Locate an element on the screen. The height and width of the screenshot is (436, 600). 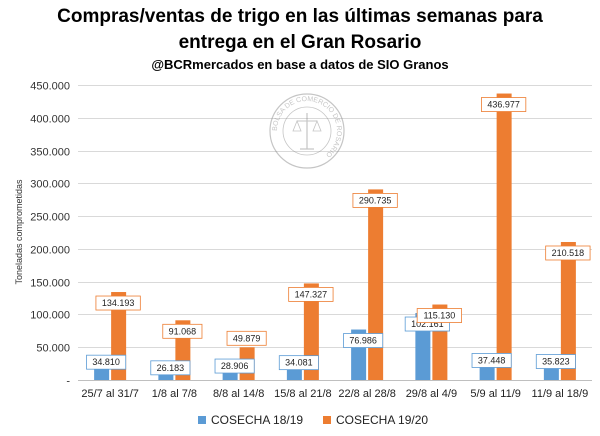
y-tick-label: 250.000 is located at coordinates (50, 218).